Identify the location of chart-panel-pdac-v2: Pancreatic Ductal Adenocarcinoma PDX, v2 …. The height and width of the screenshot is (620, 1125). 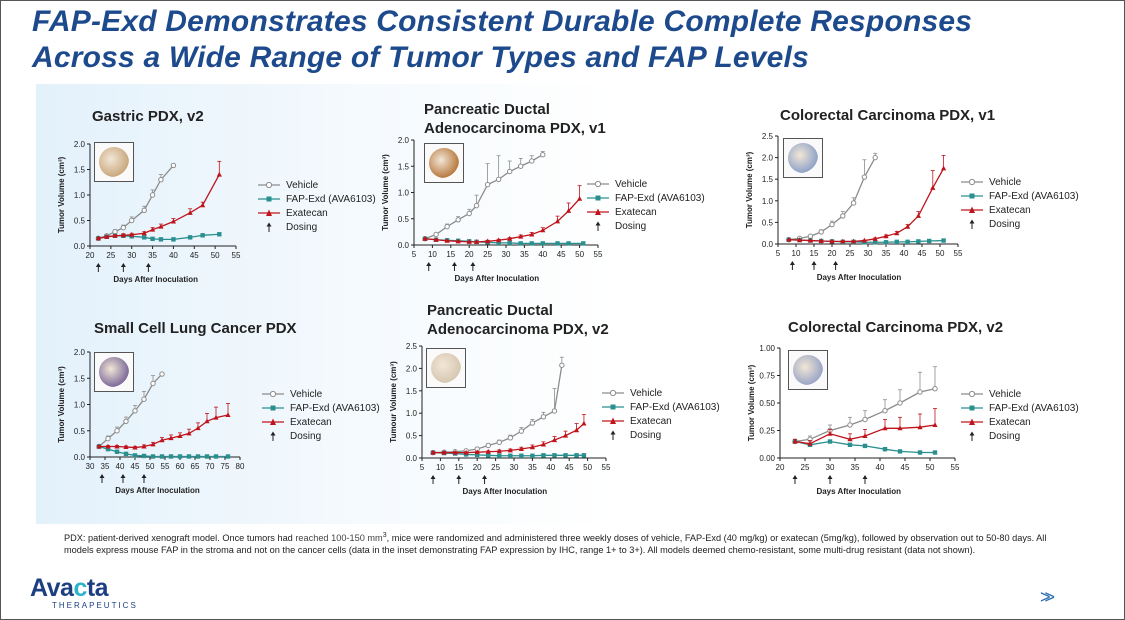
(557, 401).